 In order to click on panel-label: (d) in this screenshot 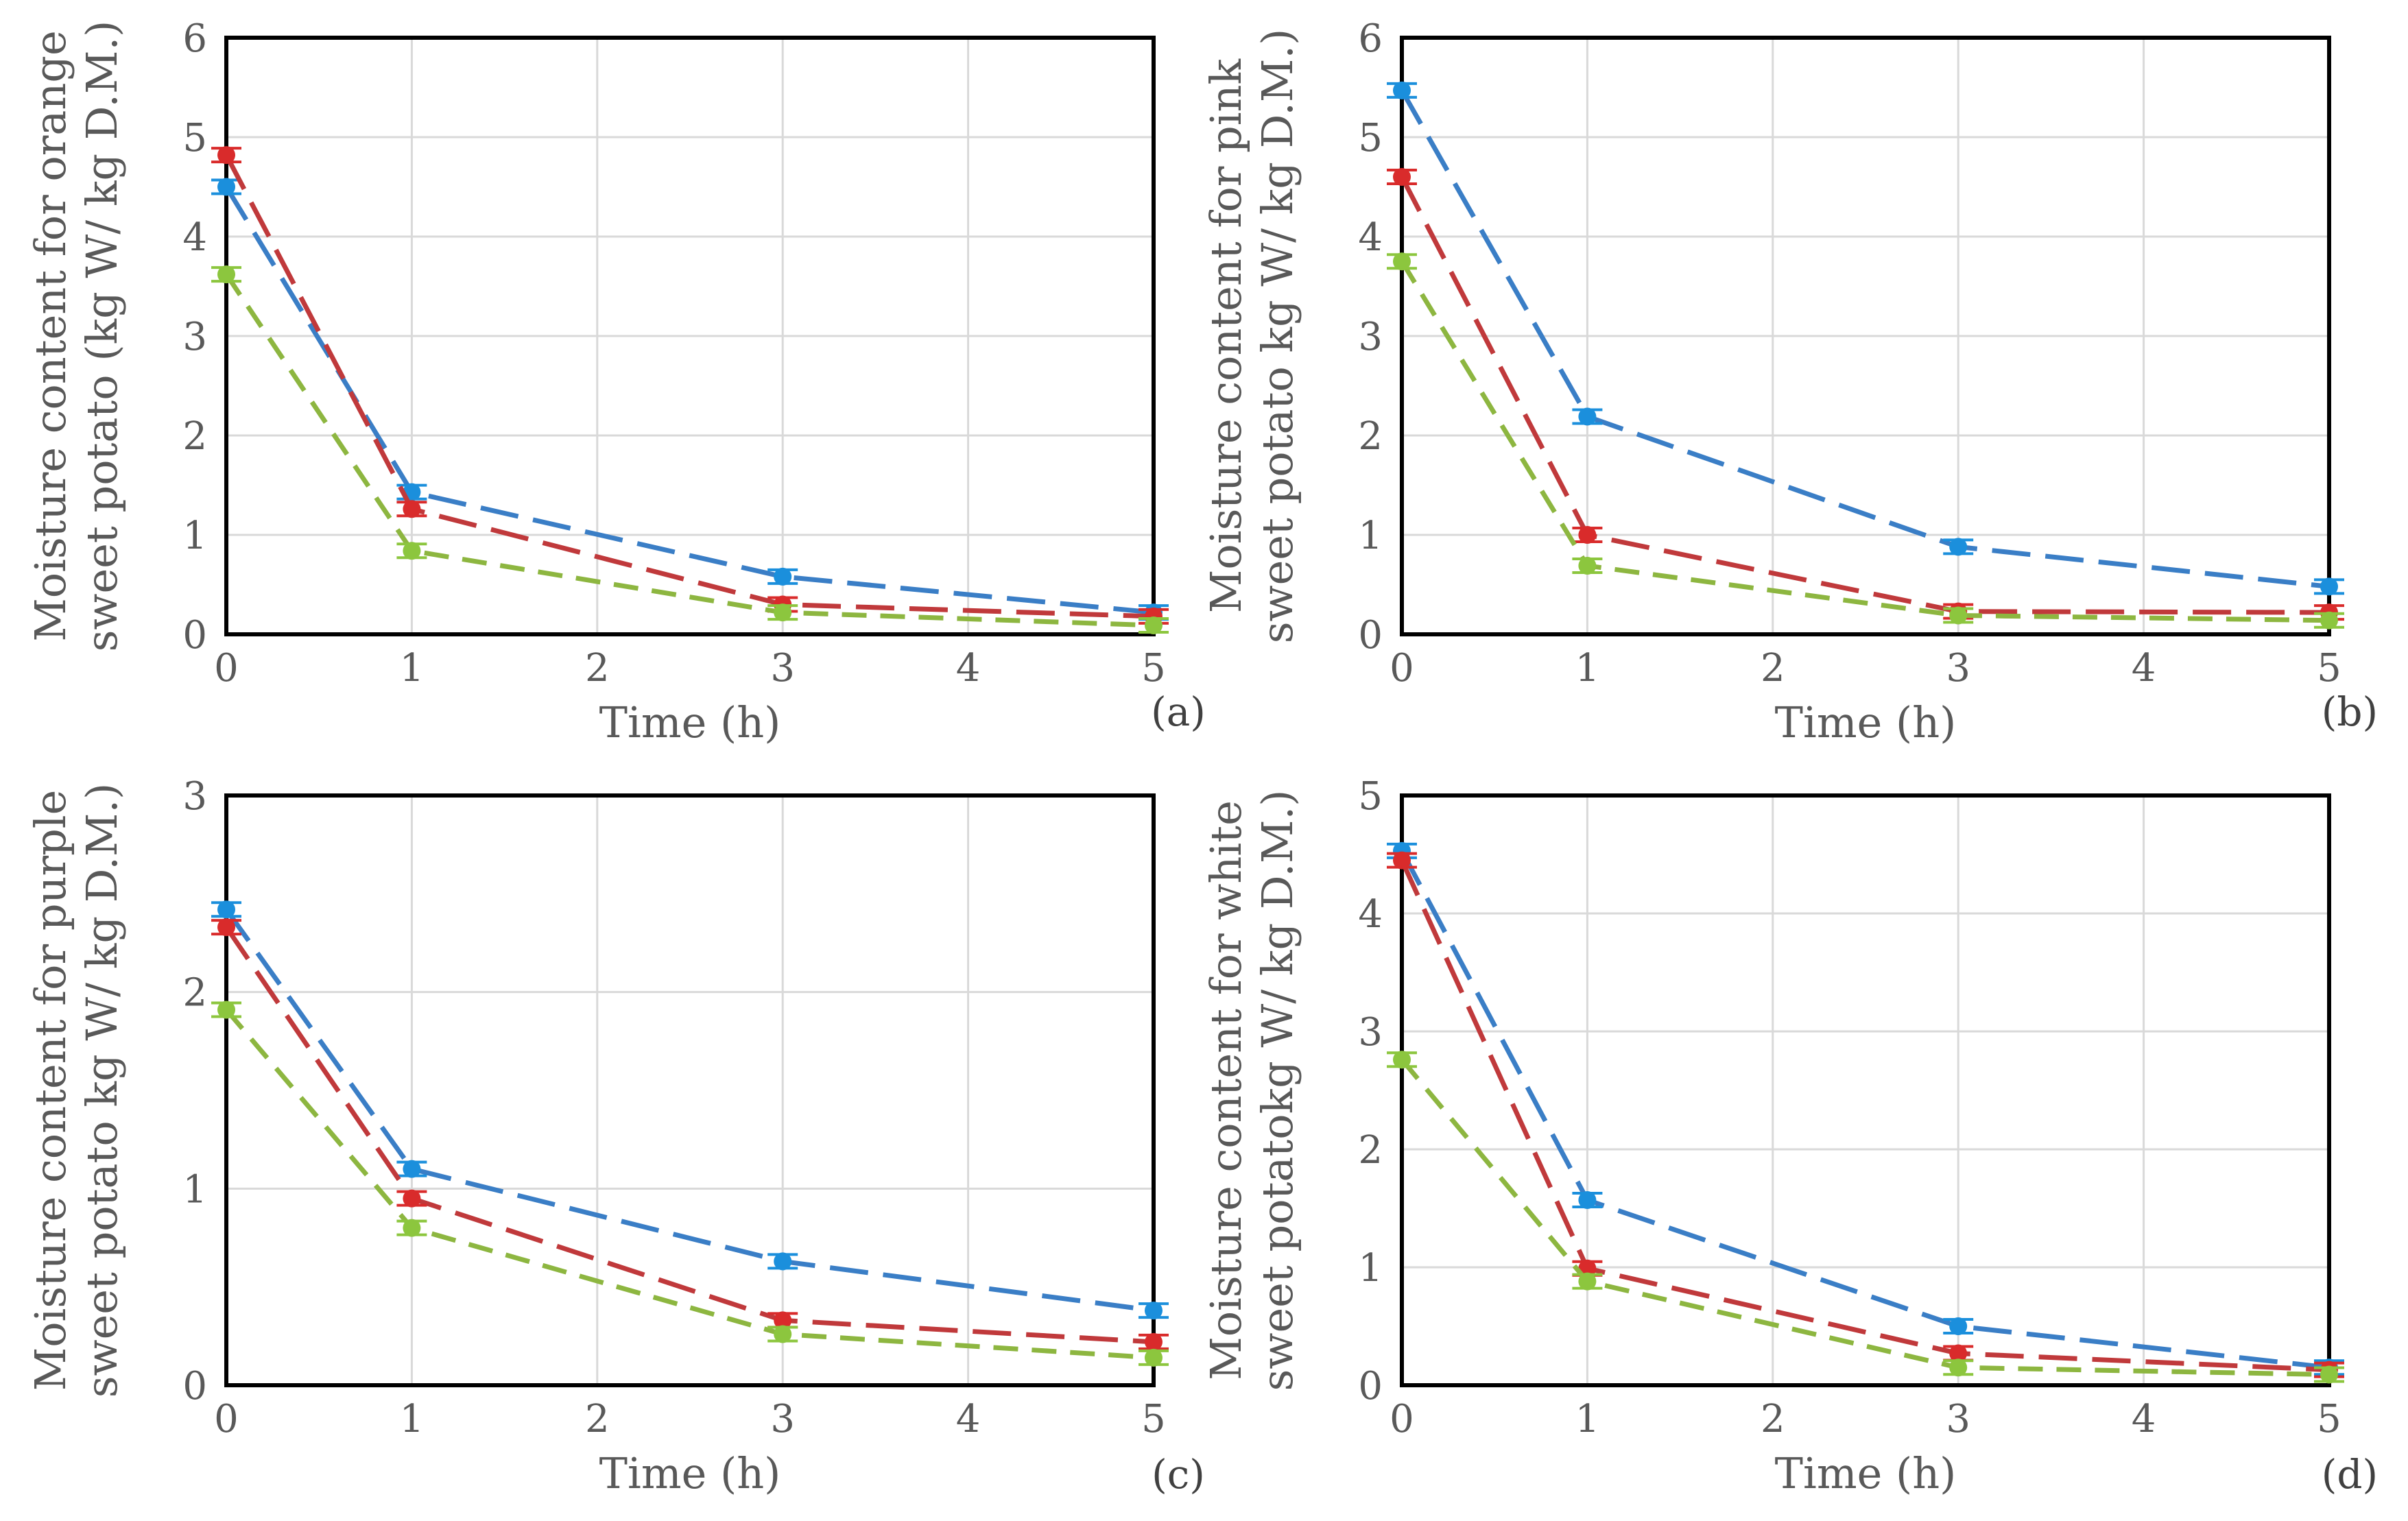, I will do `click(2350, 1475)`.